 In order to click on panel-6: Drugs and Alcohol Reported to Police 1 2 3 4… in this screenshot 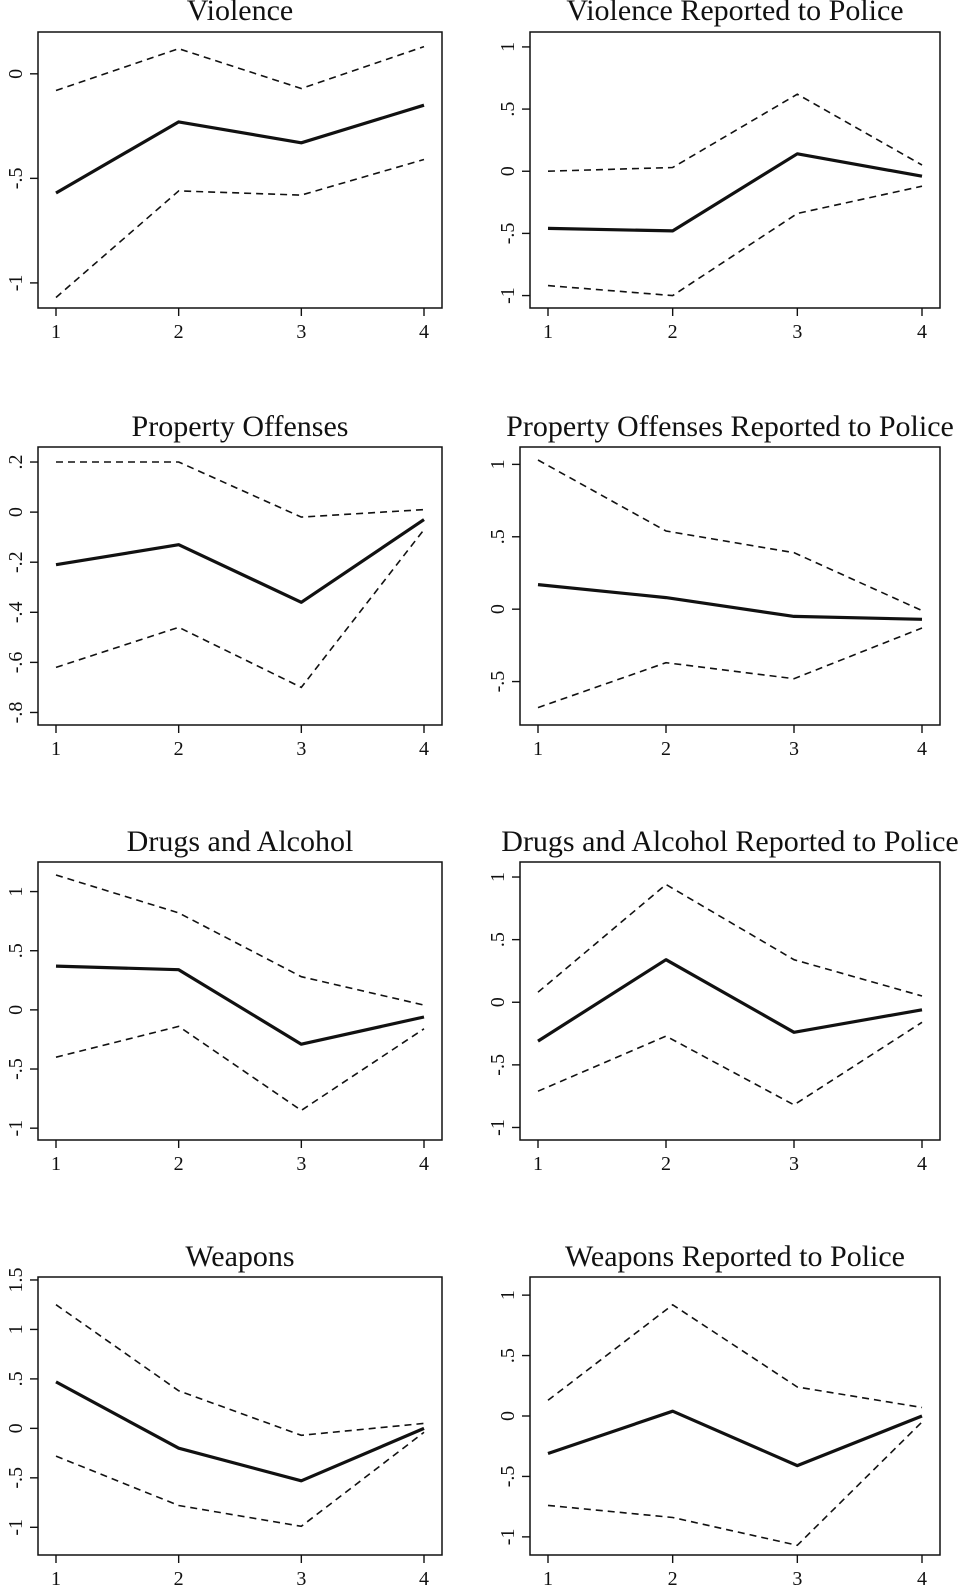, I will do `click(723, 1000)`.